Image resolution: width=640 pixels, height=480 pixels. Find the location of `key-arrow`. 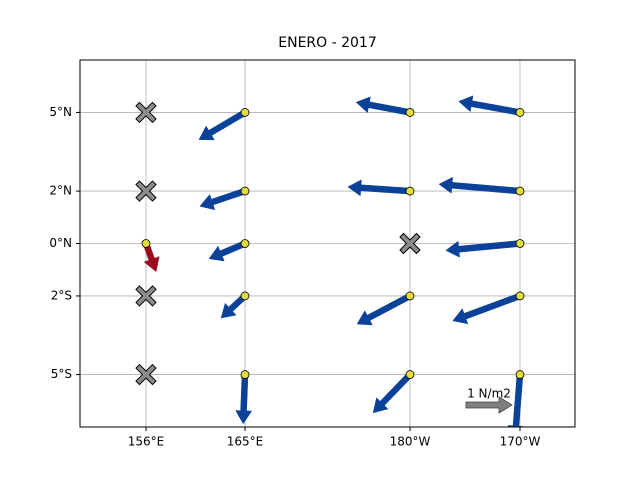

key-arrow is located at coordinates (489, 405).